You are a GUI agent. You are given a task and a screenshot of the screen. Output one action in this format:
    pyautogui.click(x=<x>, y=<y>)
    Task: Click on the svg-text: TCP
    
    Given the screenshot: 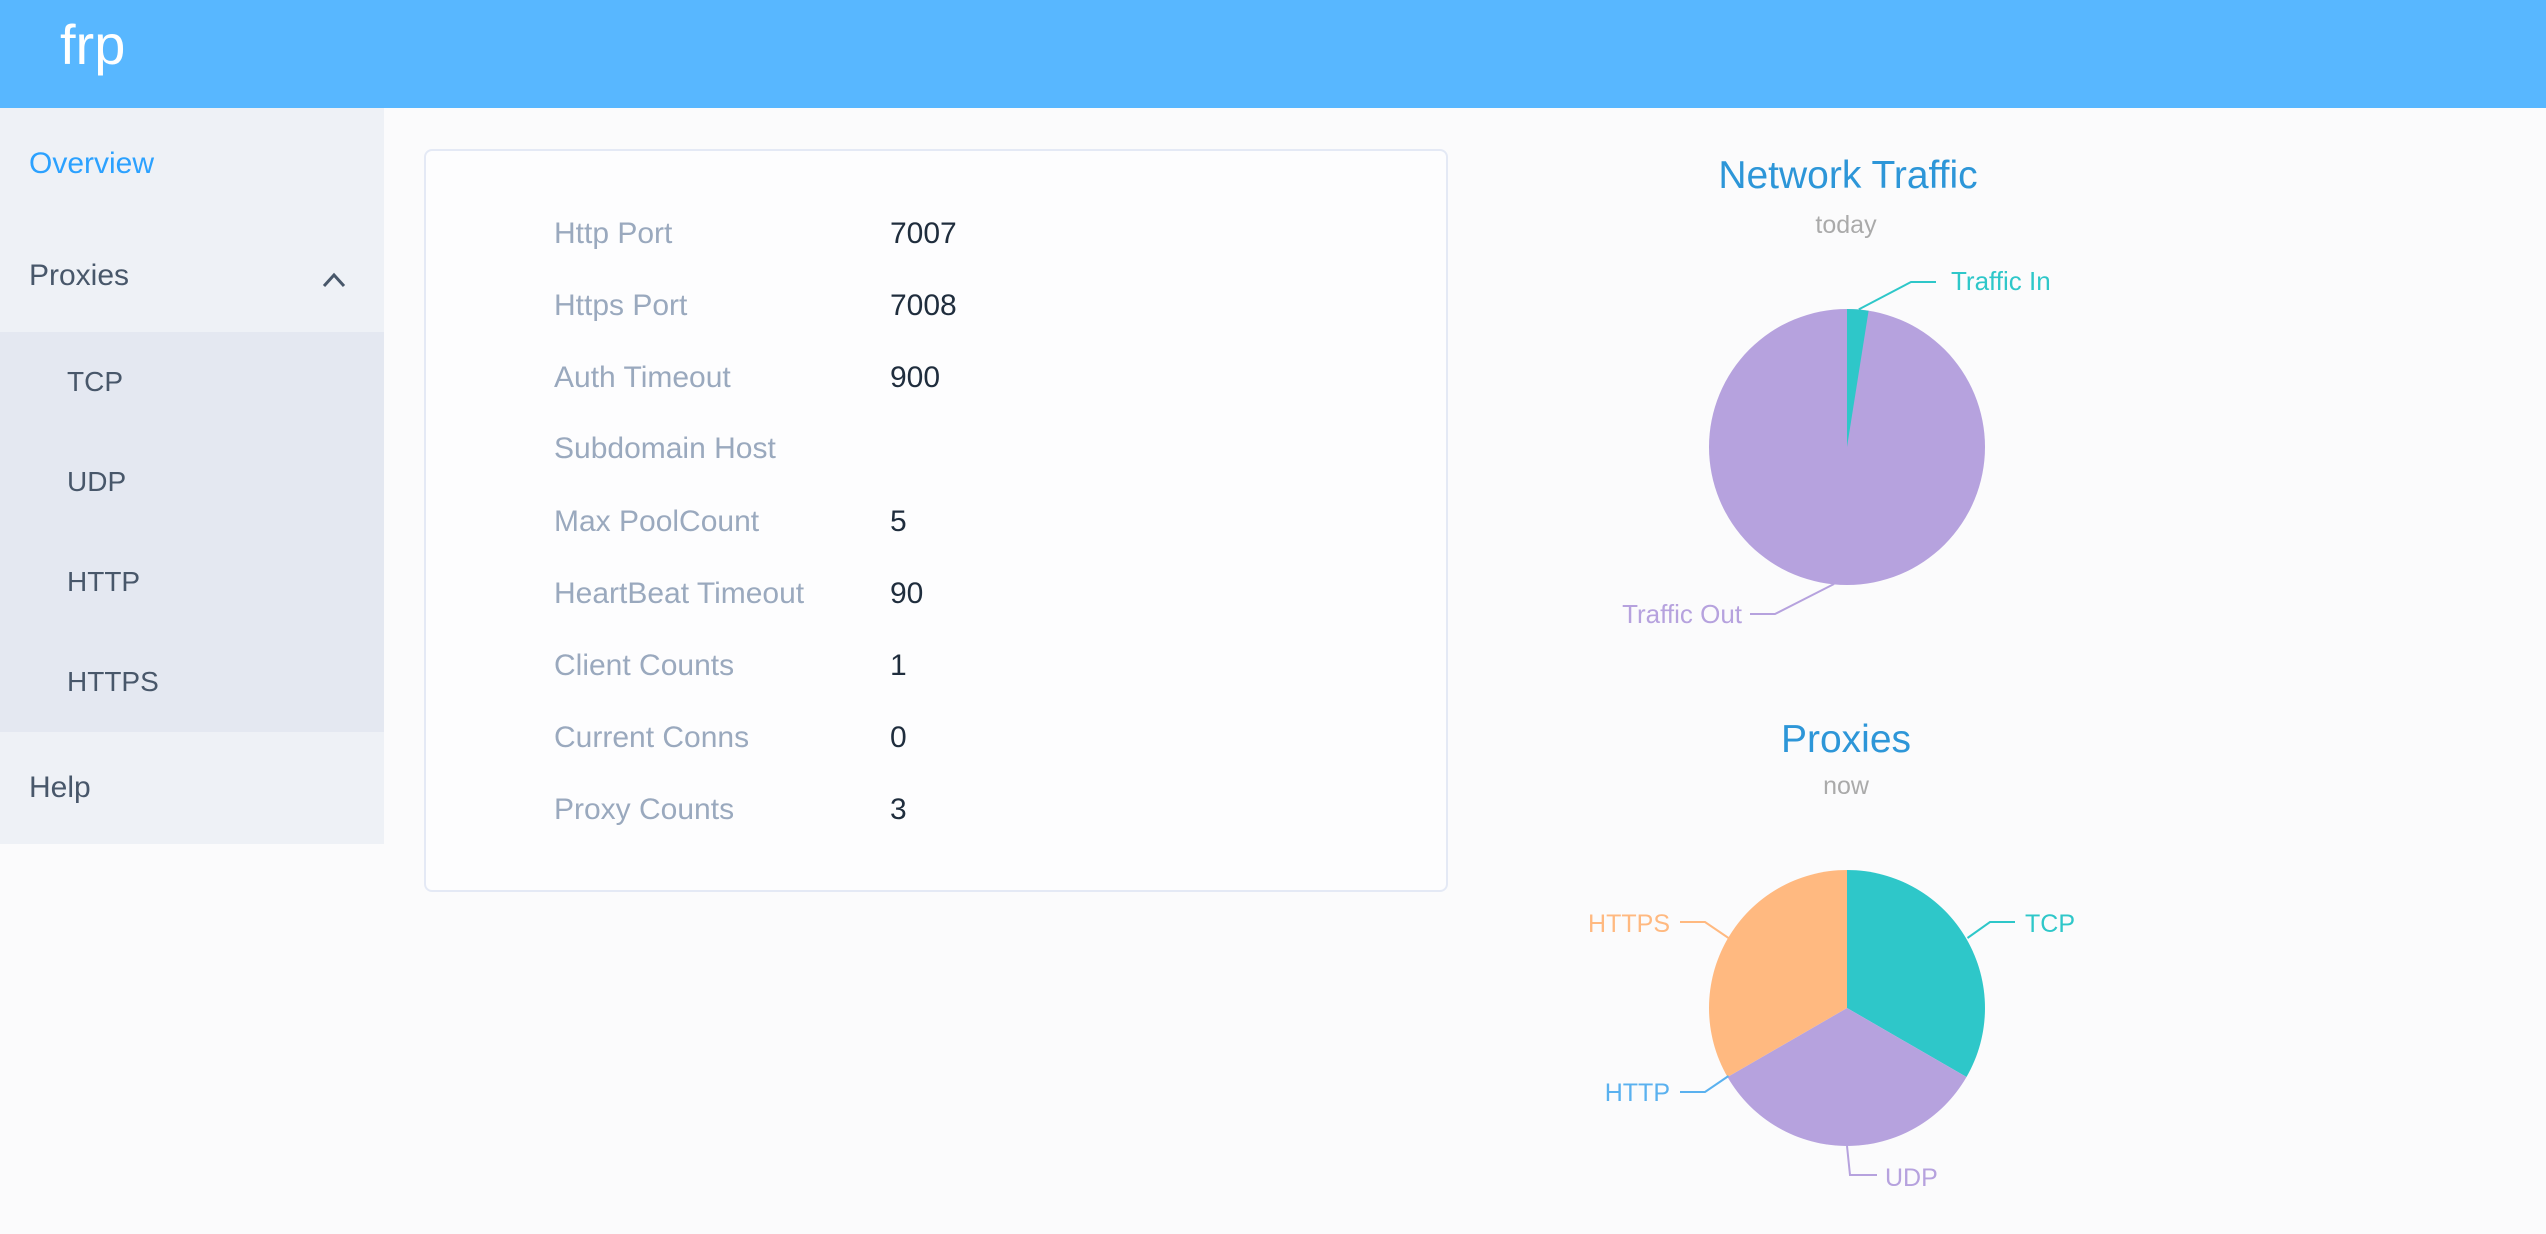 What is the action you would take?
    pyautogui.click(x=2050, y=924)
    